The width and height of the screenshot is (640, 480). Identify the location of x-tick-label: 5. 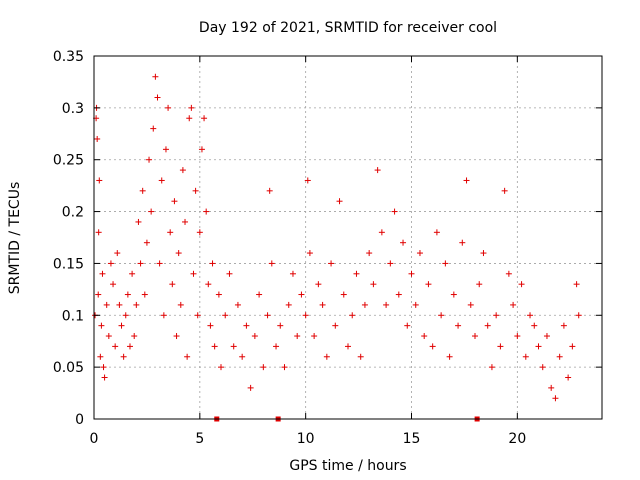
(199, 439).